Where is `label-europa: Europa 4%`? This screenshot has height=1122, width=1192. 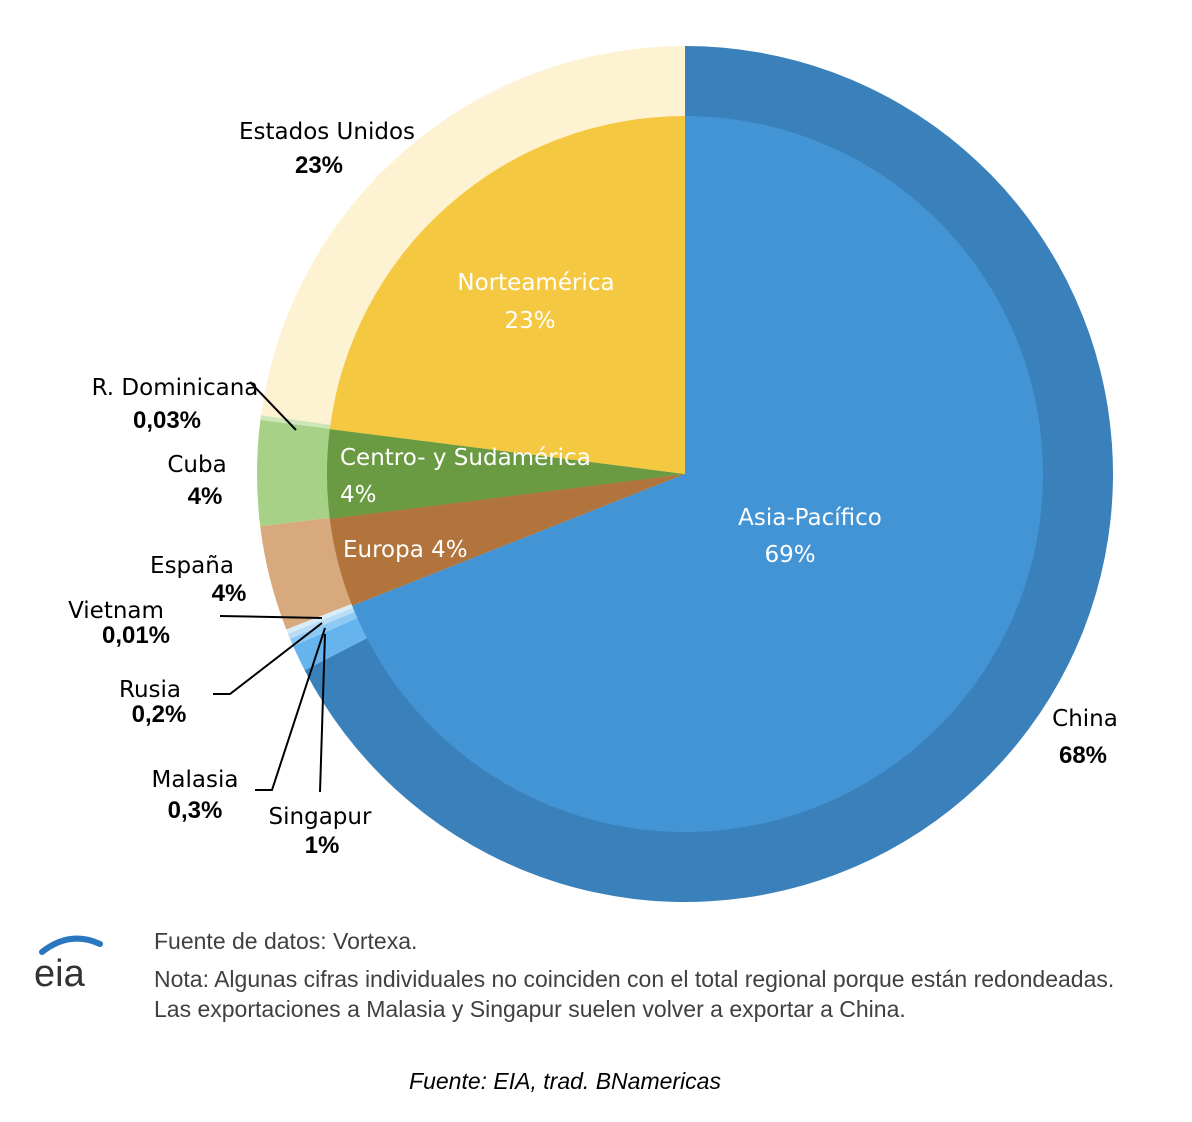 label-europa: Europa 4% is located at coordinates (405, 550).